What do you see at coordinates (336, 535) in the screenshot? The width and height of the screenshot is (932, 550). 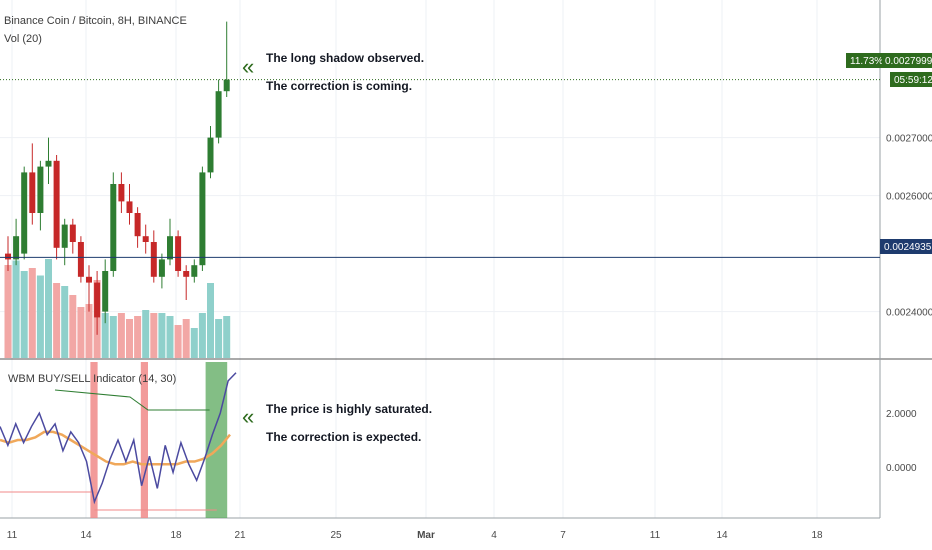 I see `time-tick-label: 25` at bounding box center [336, 535].